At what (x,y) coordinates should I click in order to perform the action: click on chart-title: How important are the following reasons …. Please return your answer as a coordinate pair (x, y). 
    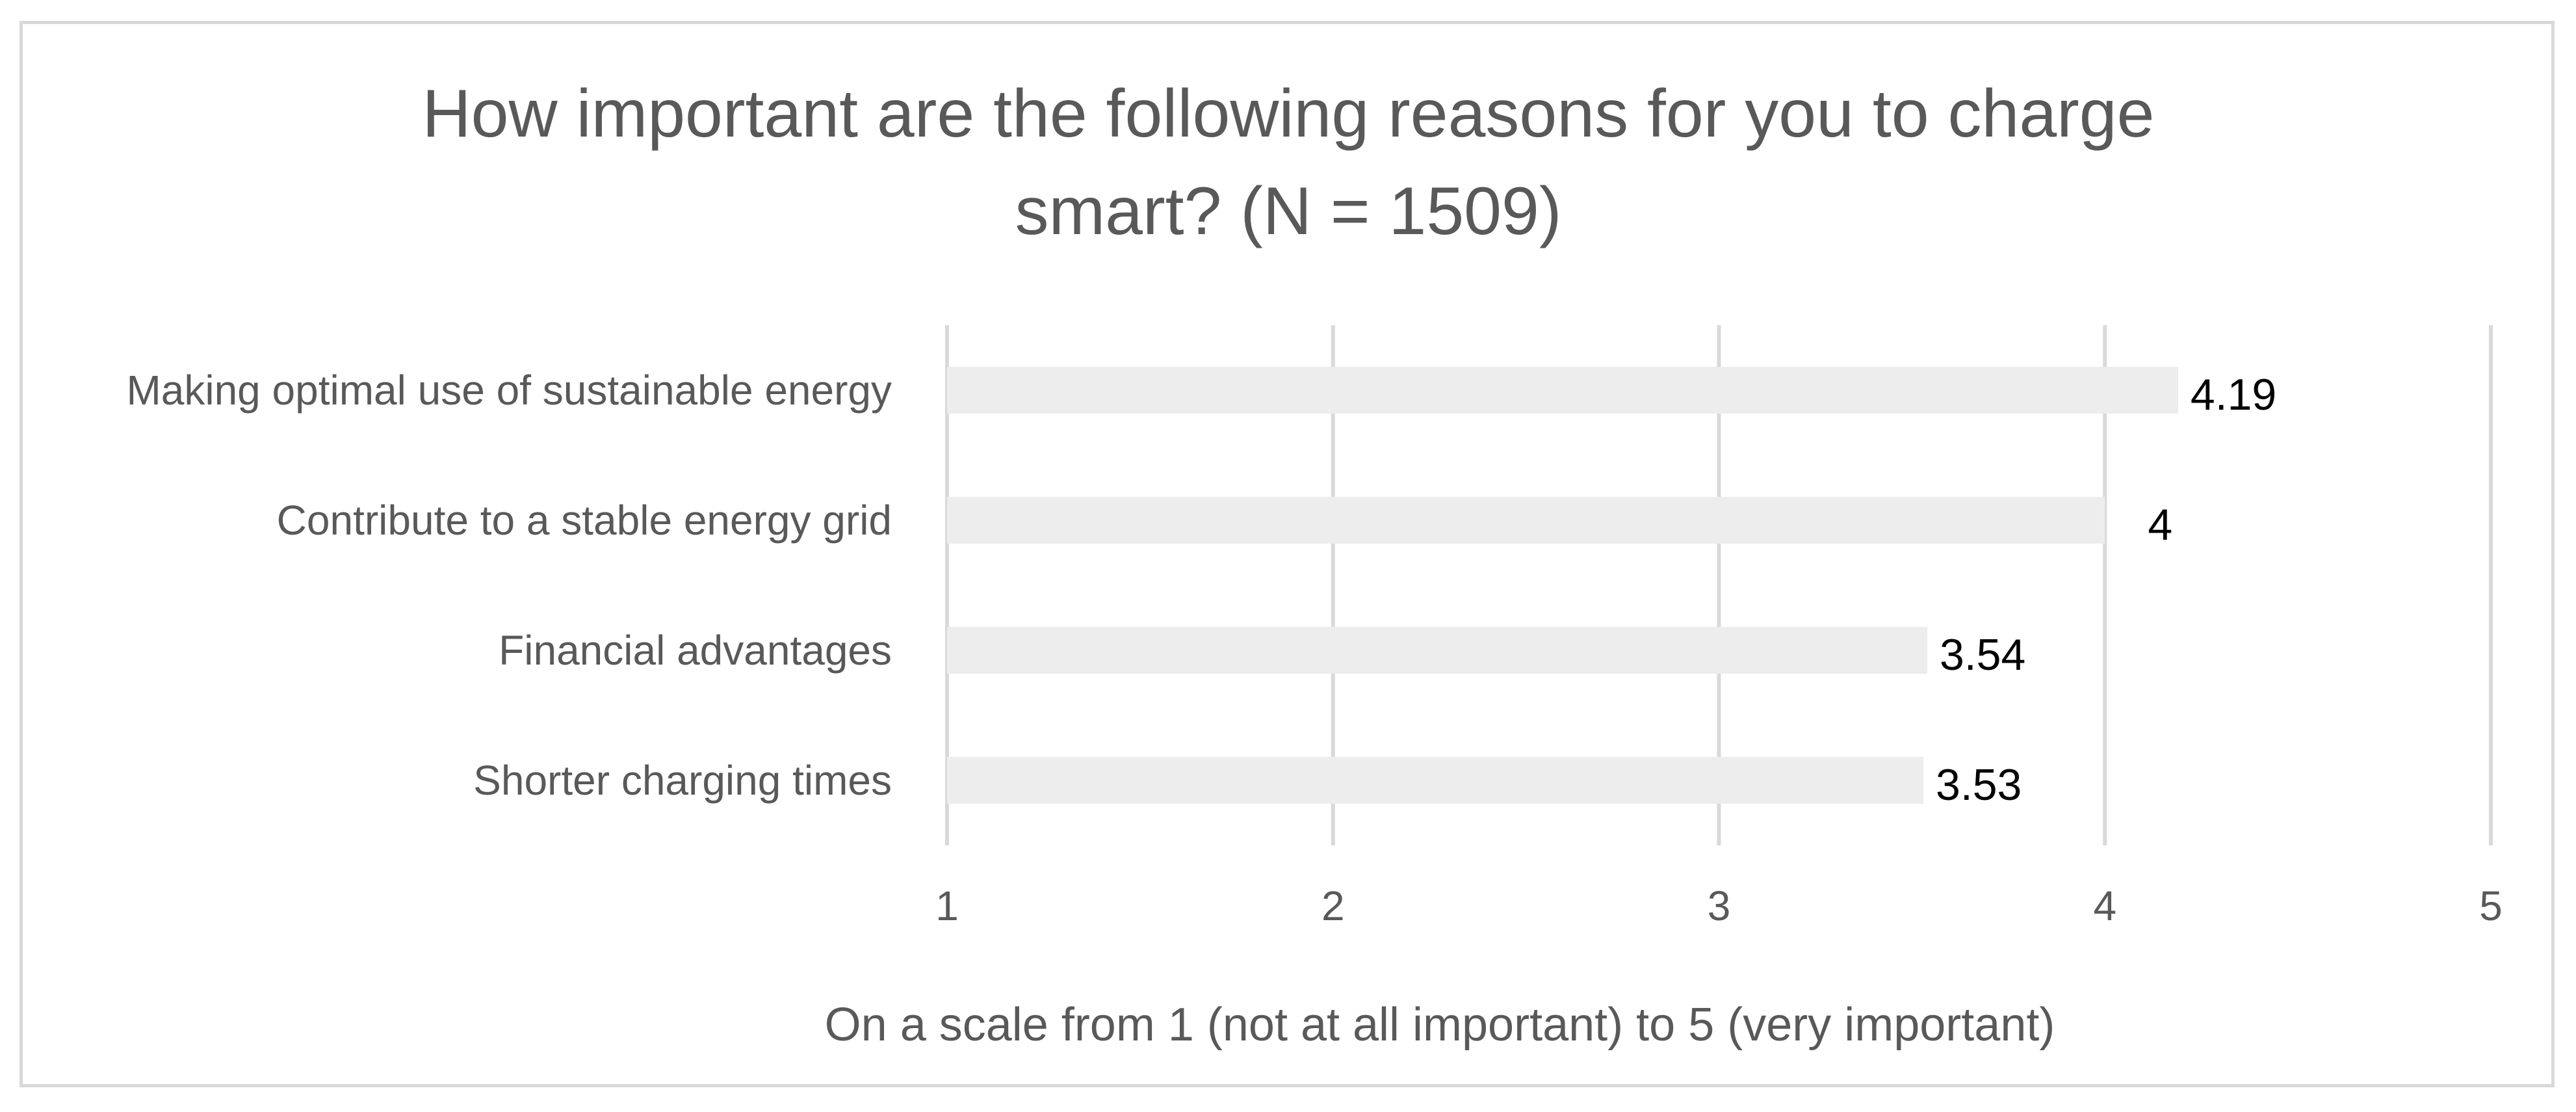
    Looking at the image, I should click on (1289, 162).